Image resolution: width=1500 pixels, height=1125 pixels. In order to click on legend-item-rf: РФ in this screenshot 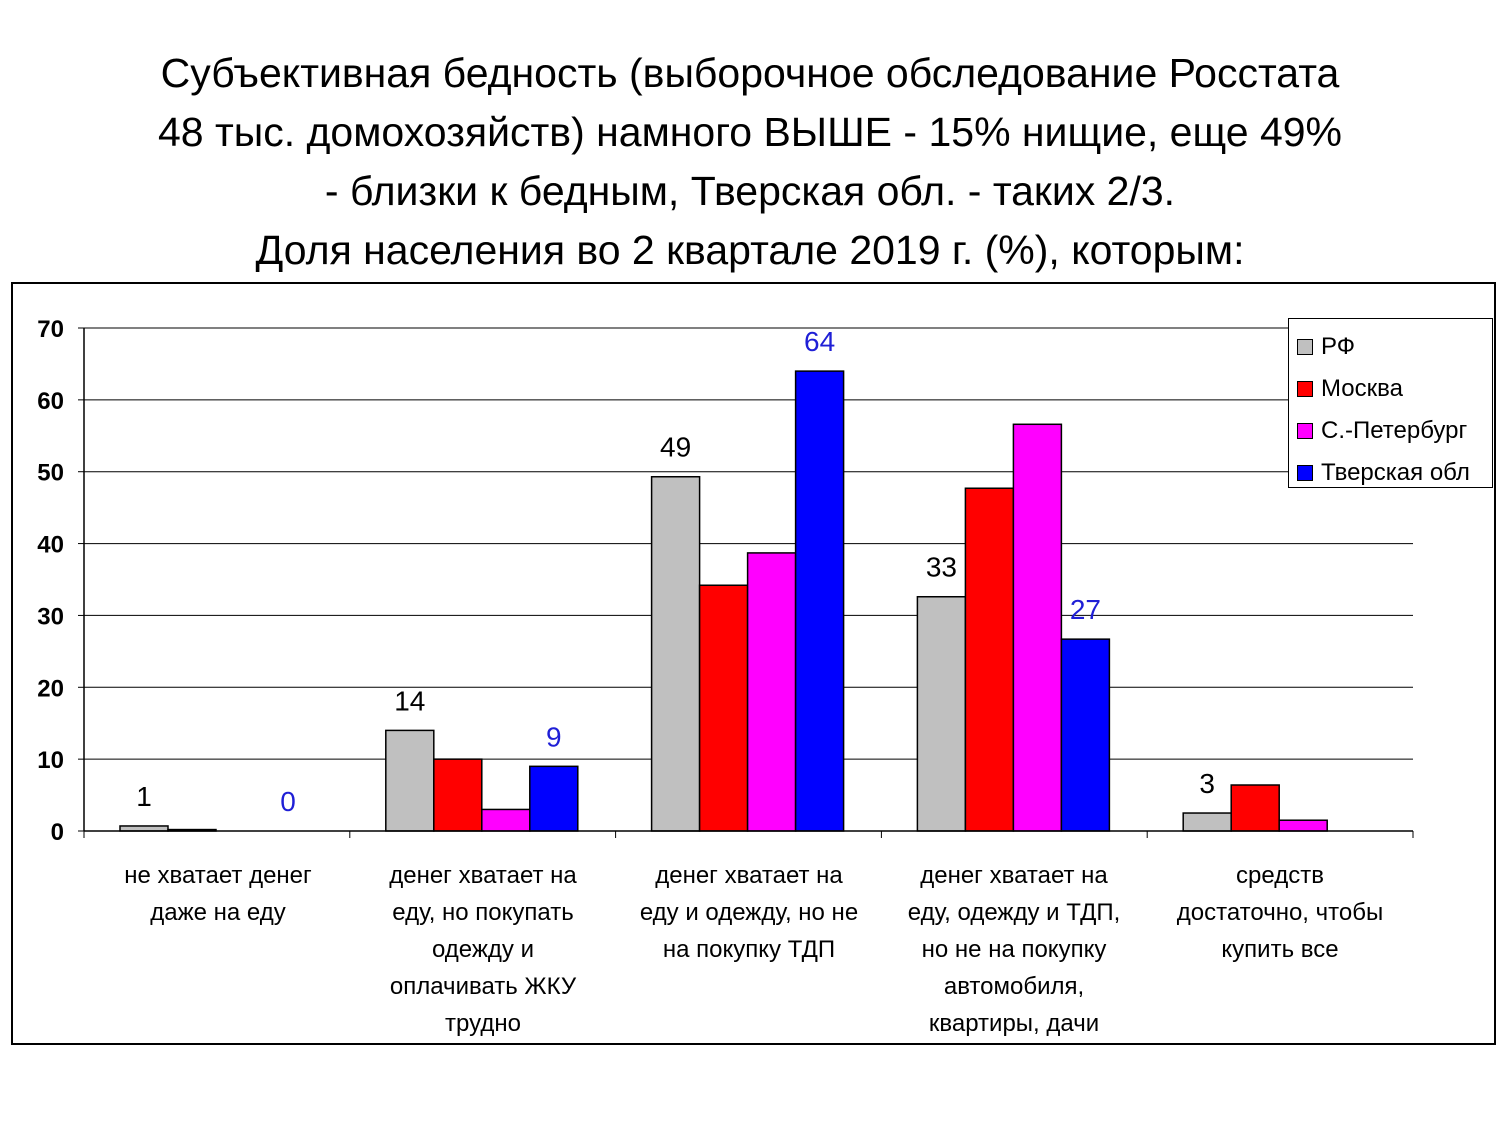, I will do `click(1326, 347)`.